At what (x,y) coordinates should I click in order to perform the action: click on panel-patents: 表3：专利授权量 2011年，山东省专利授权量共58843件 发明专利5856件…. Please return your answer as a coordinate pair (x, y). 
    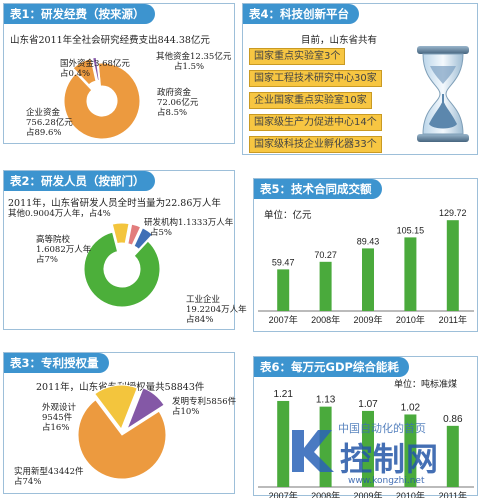
    Looking at the image, I should click on (119, 423).